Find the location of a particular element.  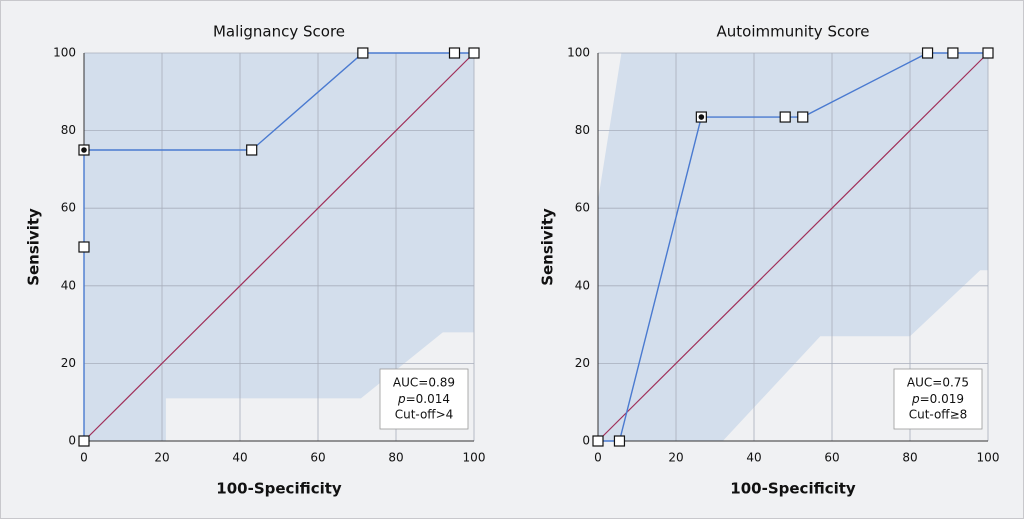

annotation: p=0.014 is located at coordinates (423, 399).